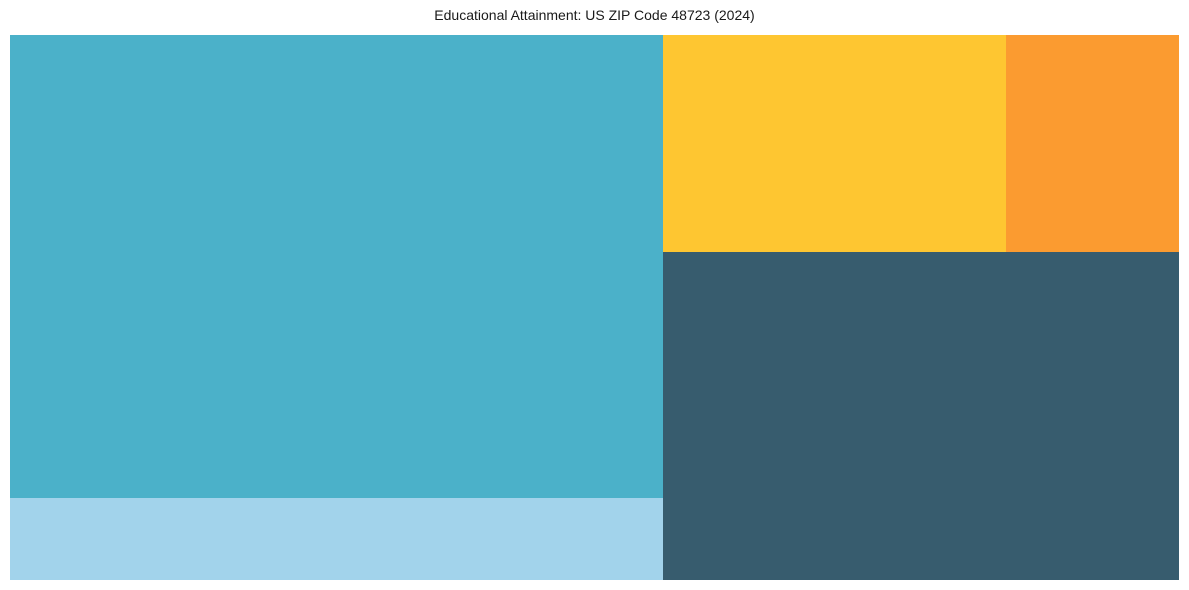 The height and width of the screenshot is (590, 1189). Describe the element at coordinates (1092, 143) in the screenshot. I see `treemap-tile-graduate-or-professional-degree: Graduate or professional degree` at that location.